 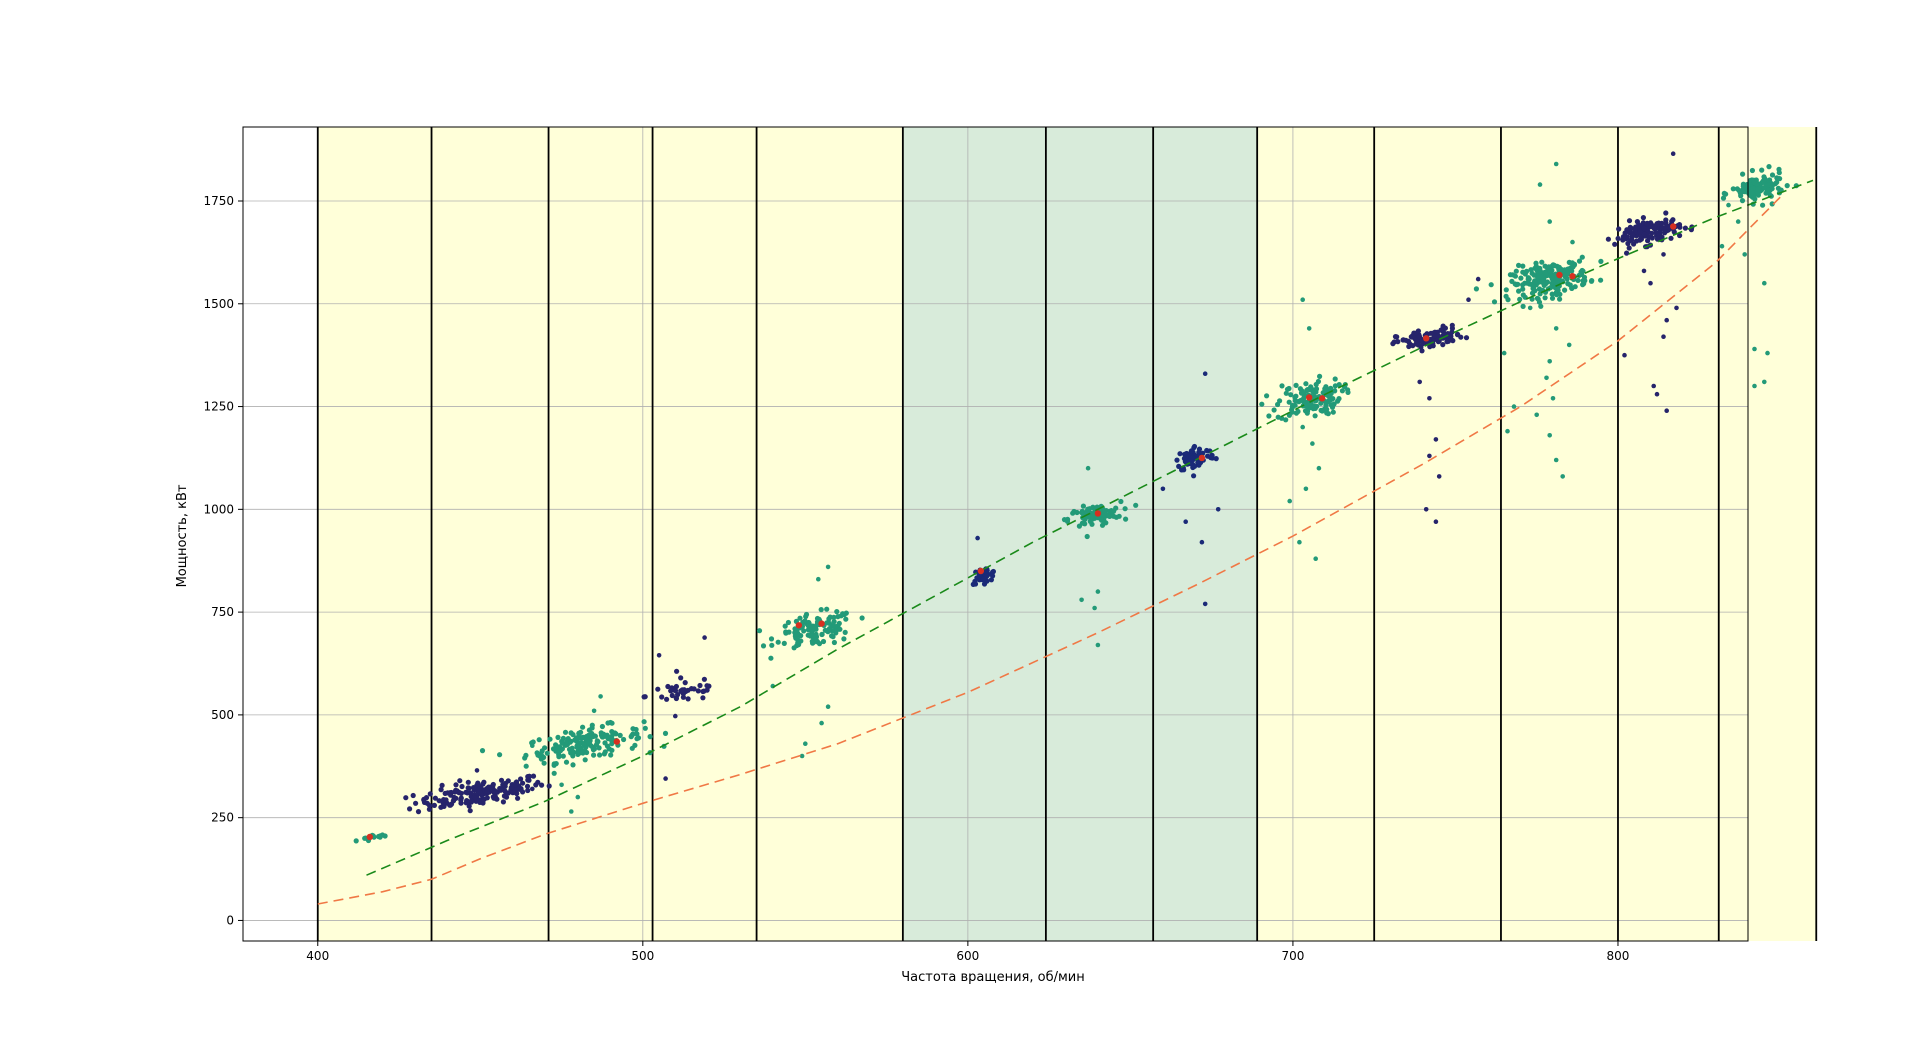 What do you see at coordinates (967, 952) in the screenshot?
I see `x-axis: 400 500 600 700 800` at bounding box center [967, 952].